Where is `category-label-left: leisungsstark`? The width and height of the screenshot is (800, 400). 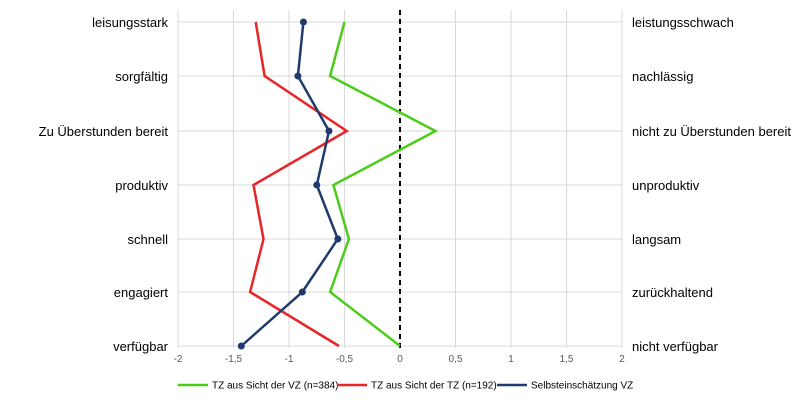 category-label-left: leisungsstark is located at coordinates (130, 22).